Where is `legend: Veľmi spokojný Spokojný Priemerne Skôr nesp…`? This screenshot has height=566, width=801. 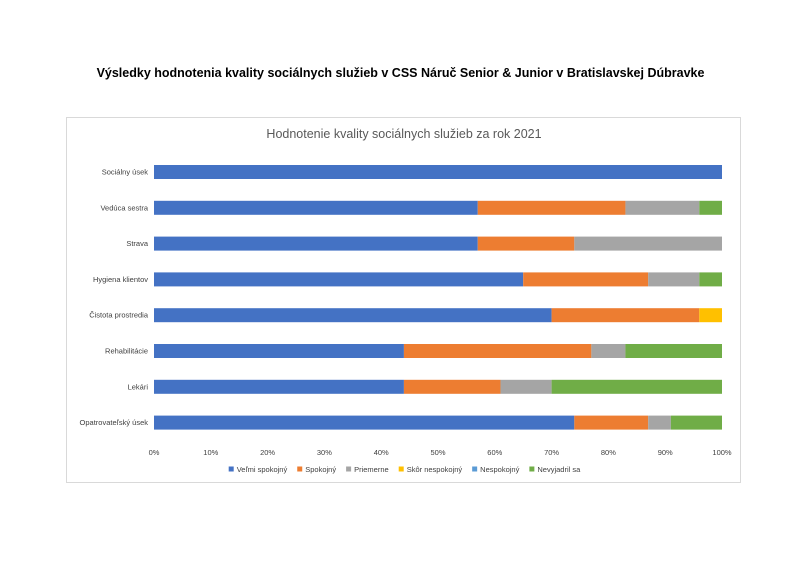 legend: Veľmi spokojný Spokojný Priemerne Skôr nesp… is located at coordinates (404, 469).